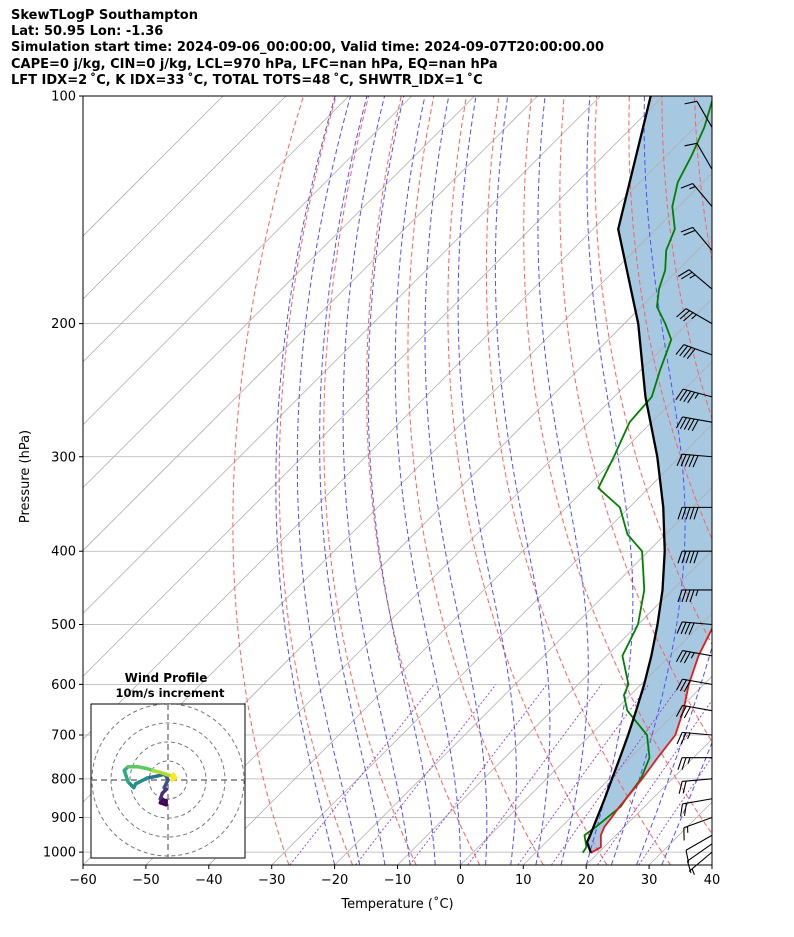 This screenshot has height=937, width=794. I want to click on y-tick-label: 600, so click(63, 685).